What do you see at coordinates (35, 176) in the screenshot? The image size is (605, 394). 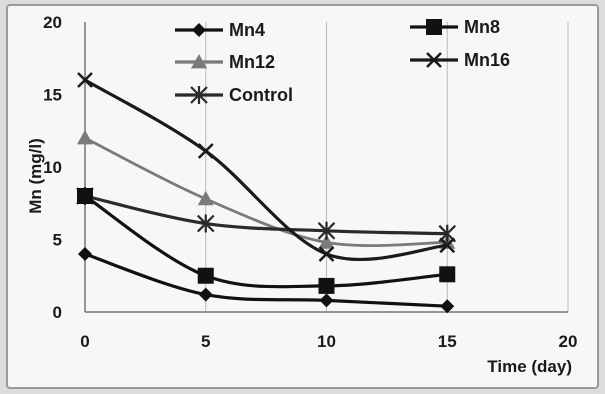 I see `y-axis-title: Mn (mg/l)` at bounding box center [35, 176].